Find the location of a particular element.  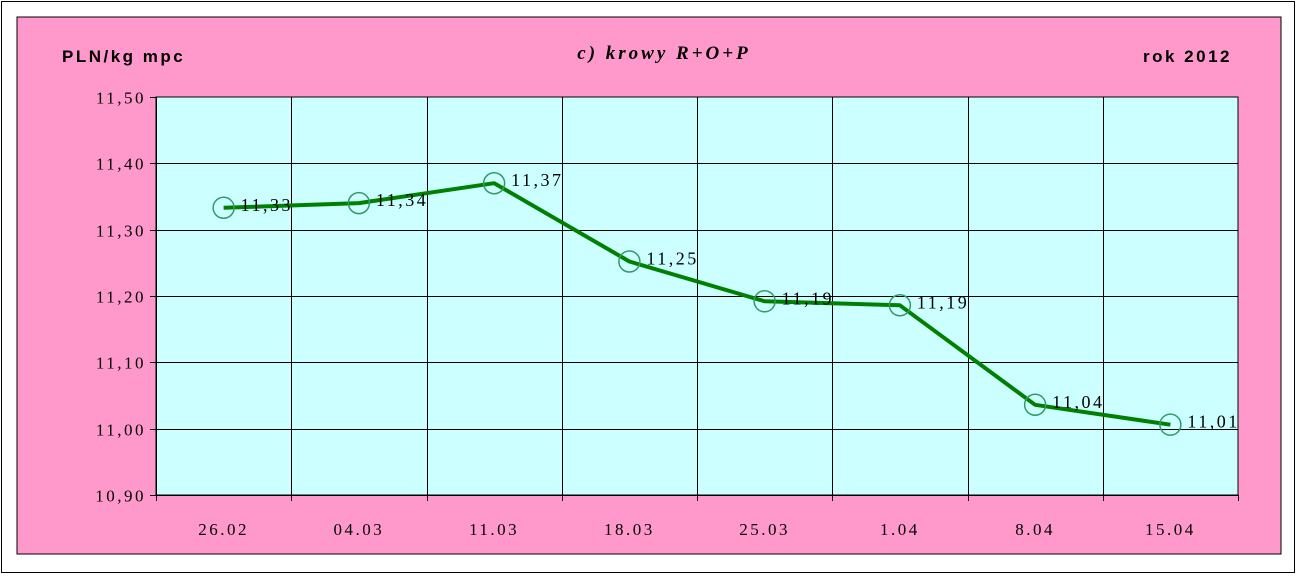

year-label: rok 2012 is located at coordinates (1187, 56).